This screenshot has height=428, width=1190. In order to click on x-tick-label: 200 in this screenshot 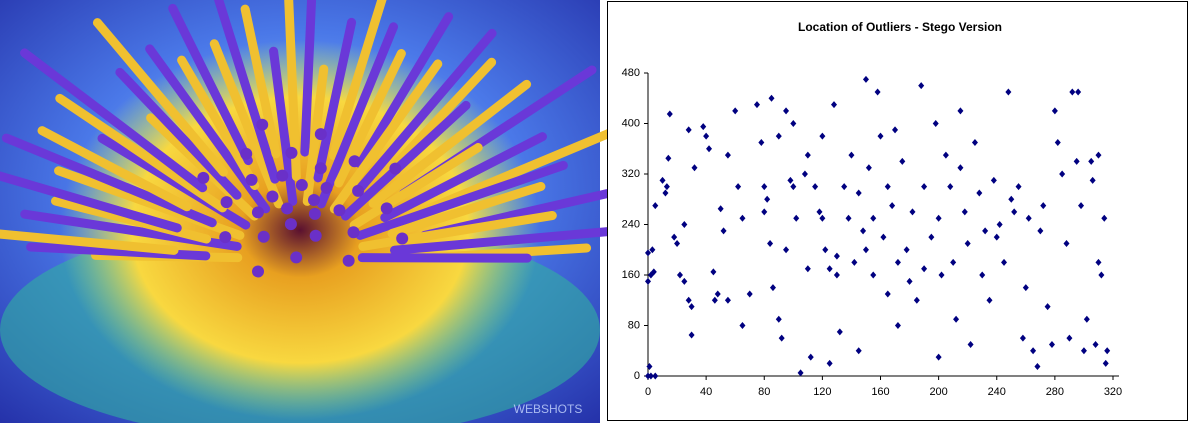, I will do `click(938, 392)`.